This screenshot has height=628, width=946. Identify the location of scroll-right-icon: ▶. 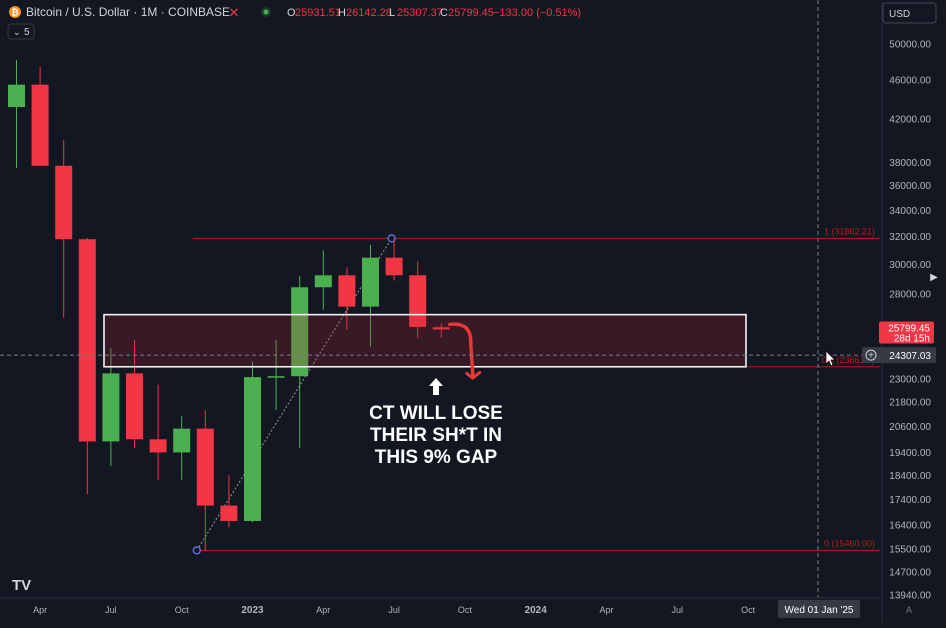
(934, 277).